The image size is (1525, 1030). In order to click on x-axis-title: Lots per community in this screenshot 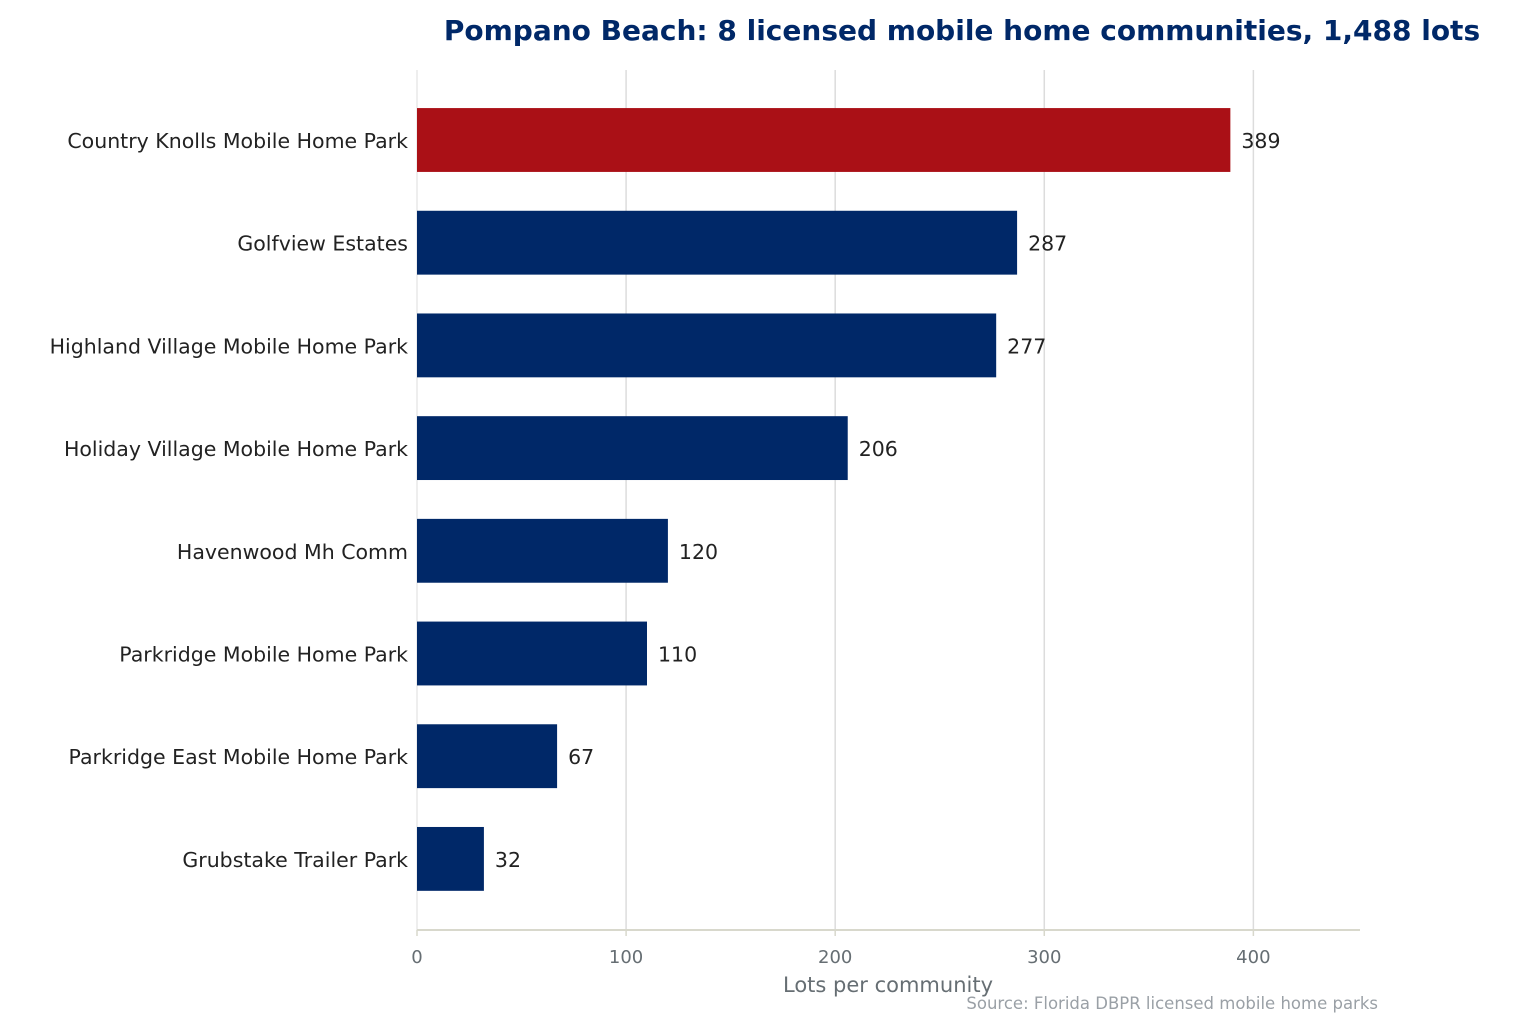, I will do `click(888, 985)`.